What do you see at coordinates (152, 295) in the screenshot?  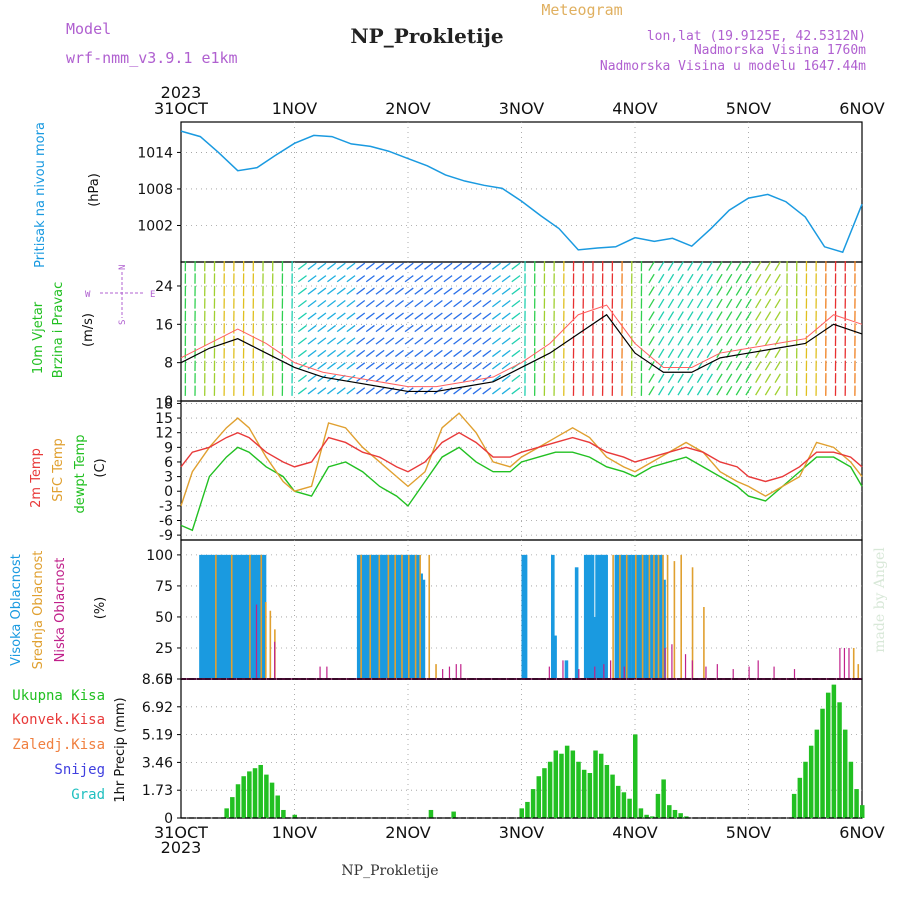 I see `svg-text: E` at bounding box center [152, 295].